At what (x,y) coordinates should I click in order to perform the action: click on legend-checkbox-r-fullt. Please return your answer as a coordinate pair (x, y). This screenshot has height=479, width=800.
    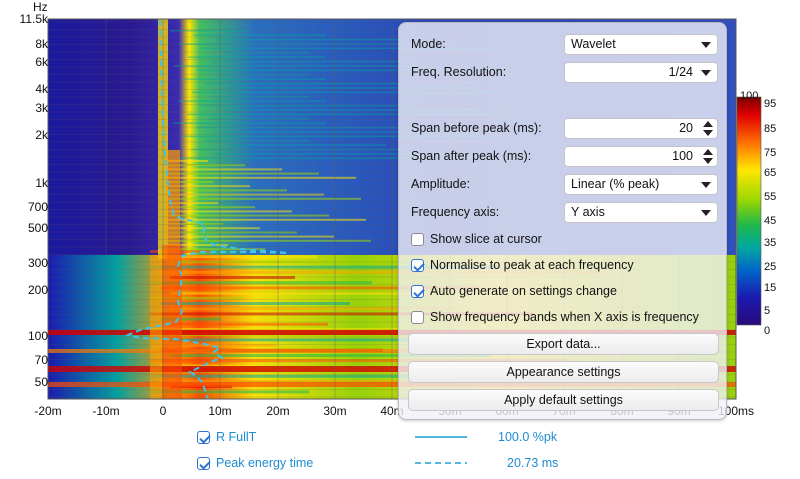
    Looking at the image, I should click on (203, 437).